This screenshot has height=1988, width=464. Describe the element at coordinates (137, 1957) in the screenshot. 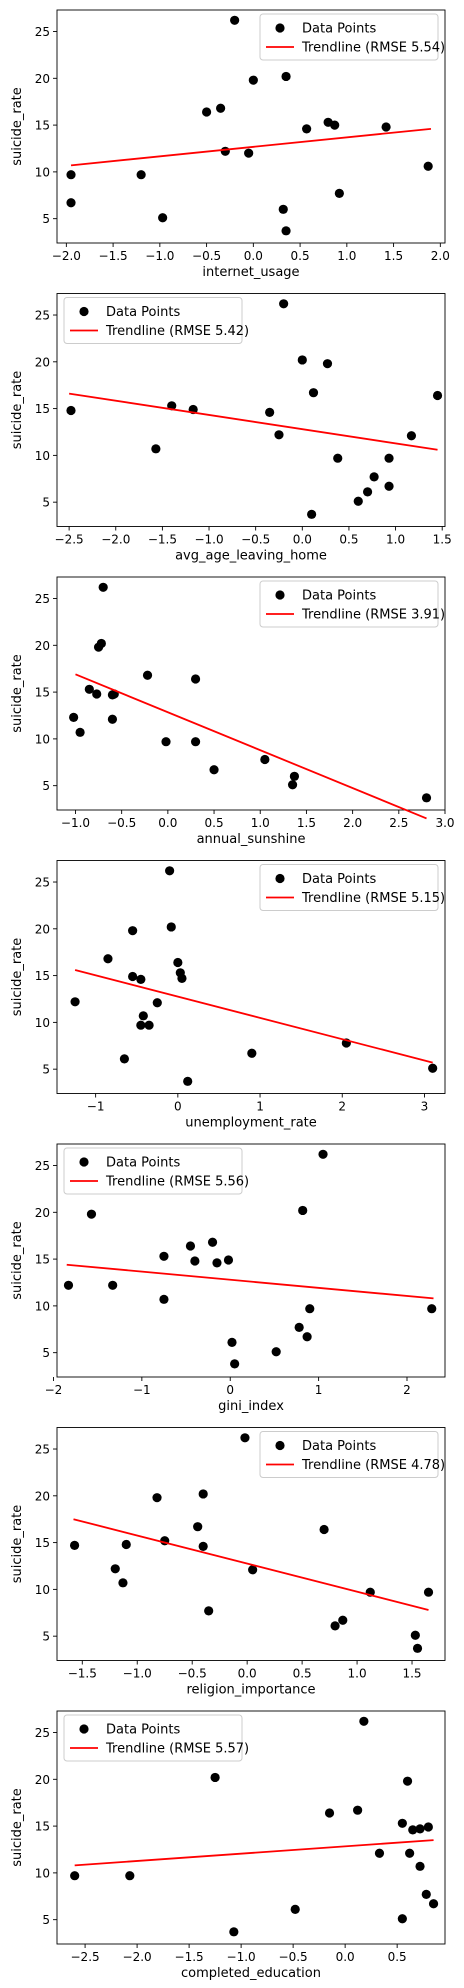

I see `x-tick-label: −2.0` at that location.